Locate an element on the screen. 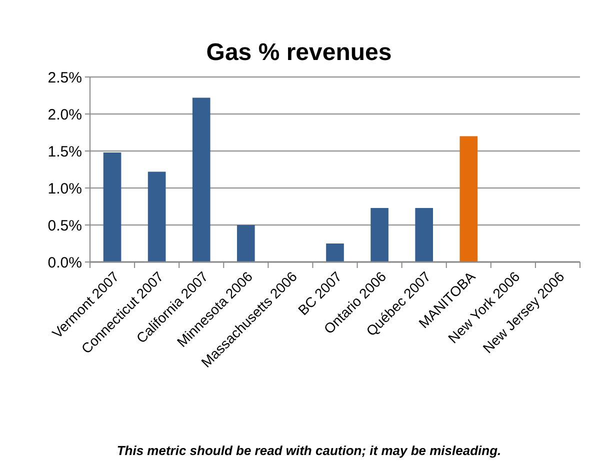  y-tick-label: 2.5% is located at coordinates (65, 77).